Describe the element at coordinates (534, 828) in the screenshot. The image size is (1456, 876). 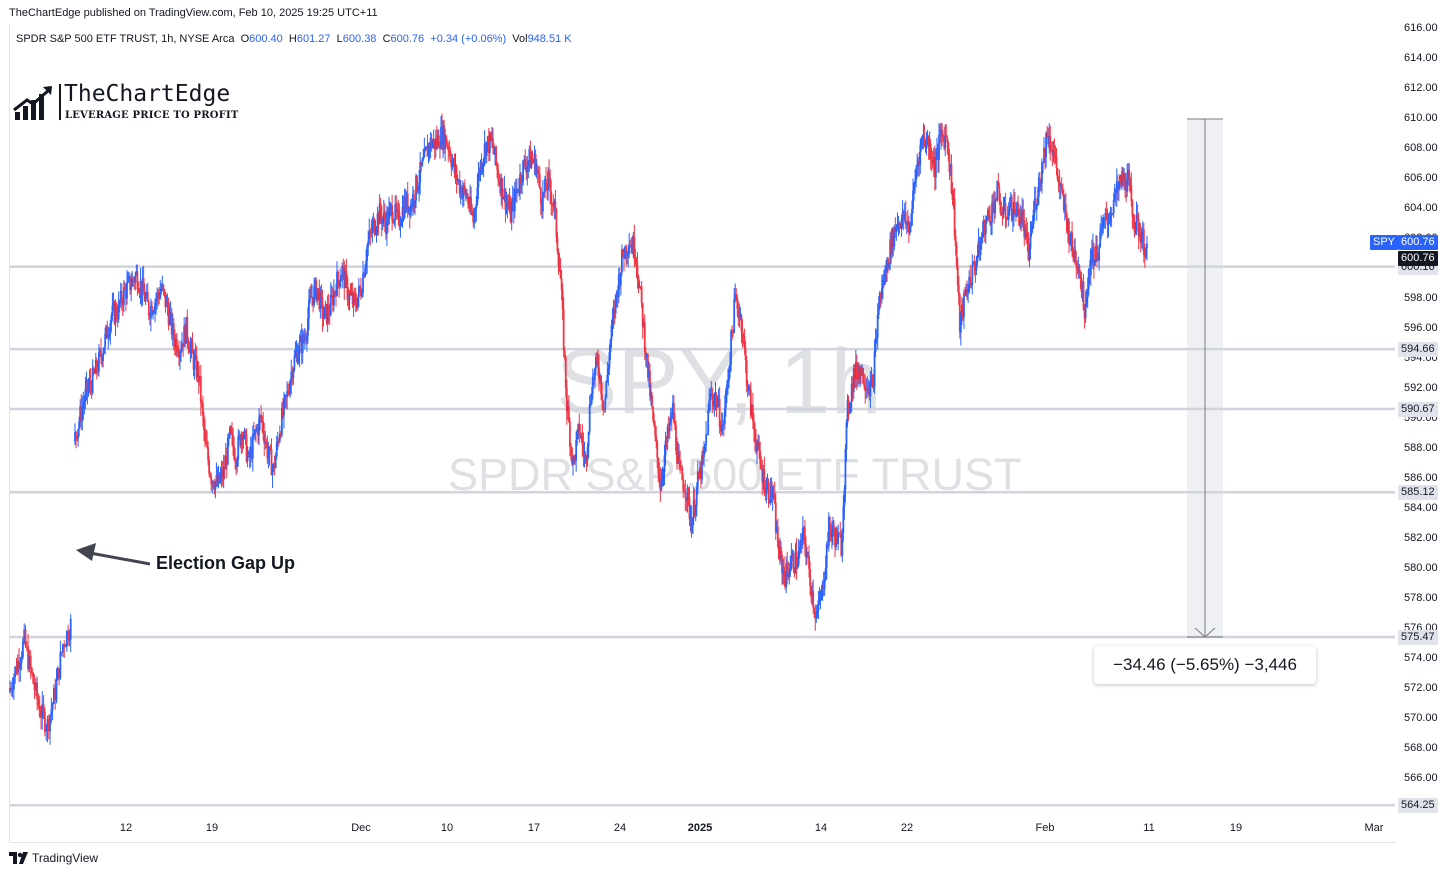
I see `x-tick-label: 17` at that location.